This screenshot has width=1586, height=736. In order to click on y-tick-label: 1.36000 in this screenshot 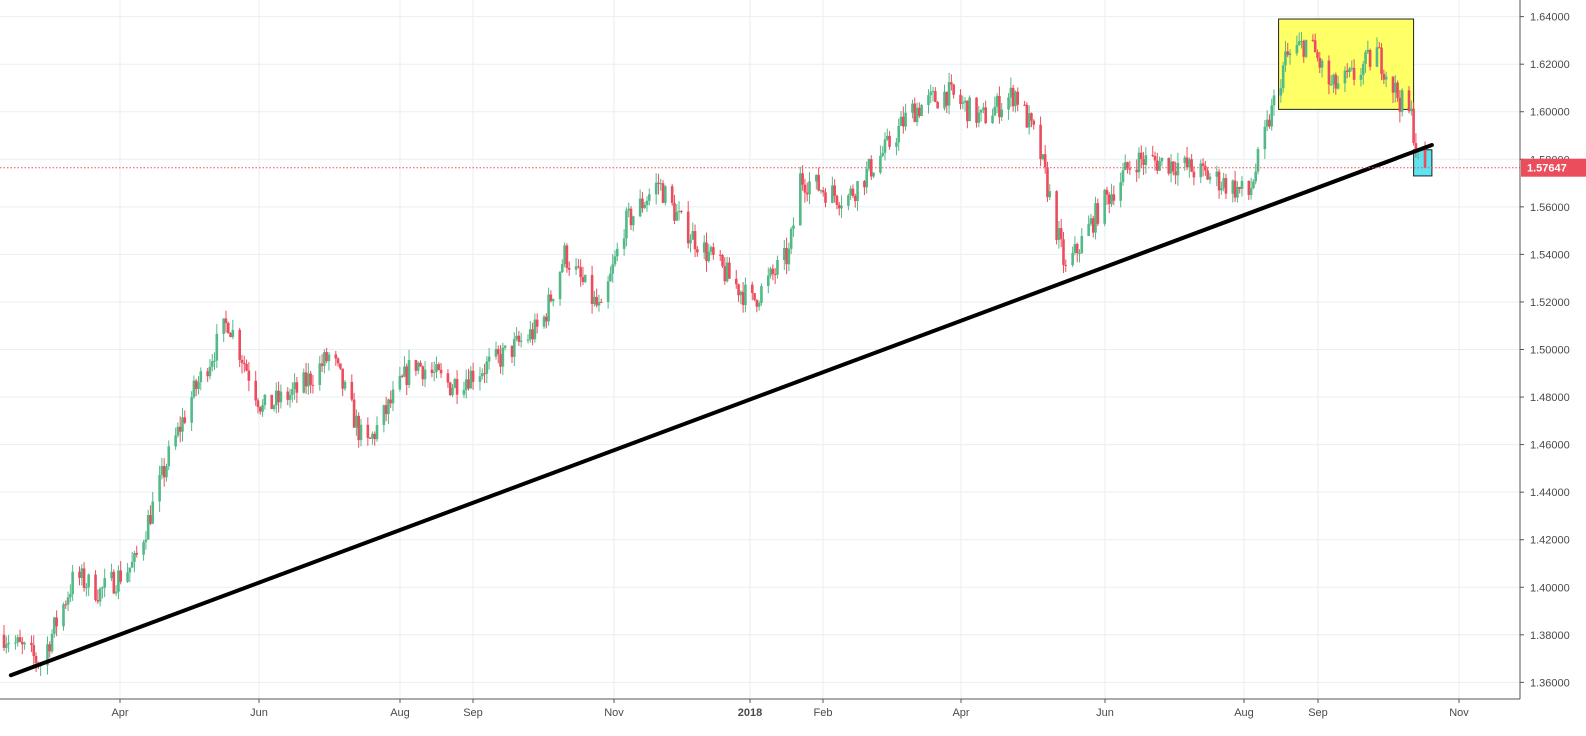, I will do `click(1550, 683)`.